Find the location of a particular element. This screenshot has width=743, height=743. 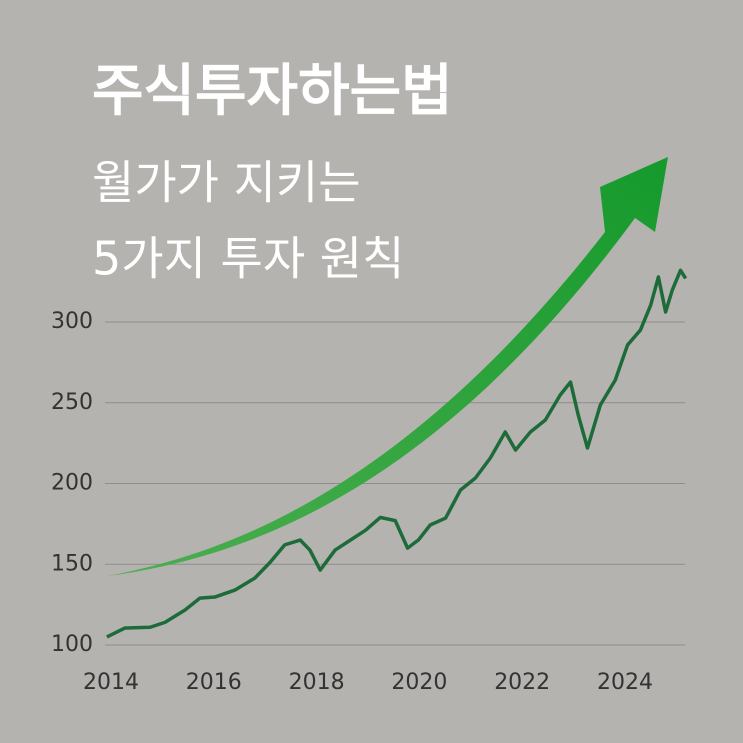

x-tick-label: 2024 is located at coordinates (625, 682).